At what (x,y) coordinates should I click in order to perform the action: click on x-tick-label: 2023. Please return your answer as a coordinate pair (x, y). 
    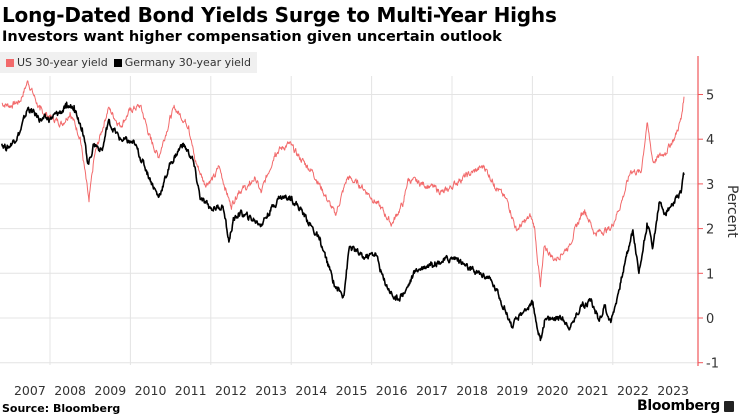
    Looking at the image, I should click on (673, 390).